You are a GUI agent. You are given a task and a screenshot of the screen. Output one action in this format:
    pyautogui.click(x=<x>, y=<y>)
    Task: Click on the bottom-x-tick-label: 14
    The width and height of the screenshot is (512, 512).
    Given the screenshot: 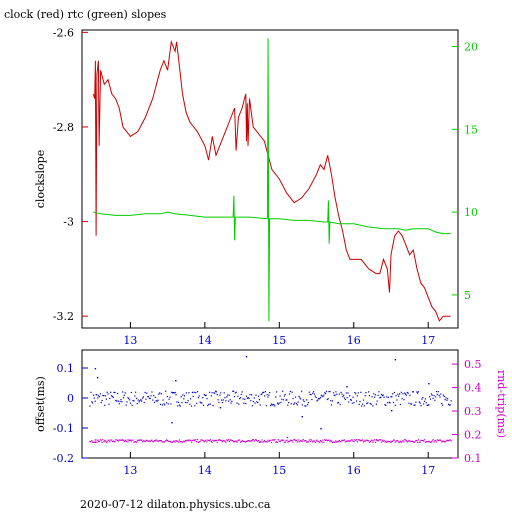 What is the action you would take?
    pyautogui.click(x=205, y=470)
    